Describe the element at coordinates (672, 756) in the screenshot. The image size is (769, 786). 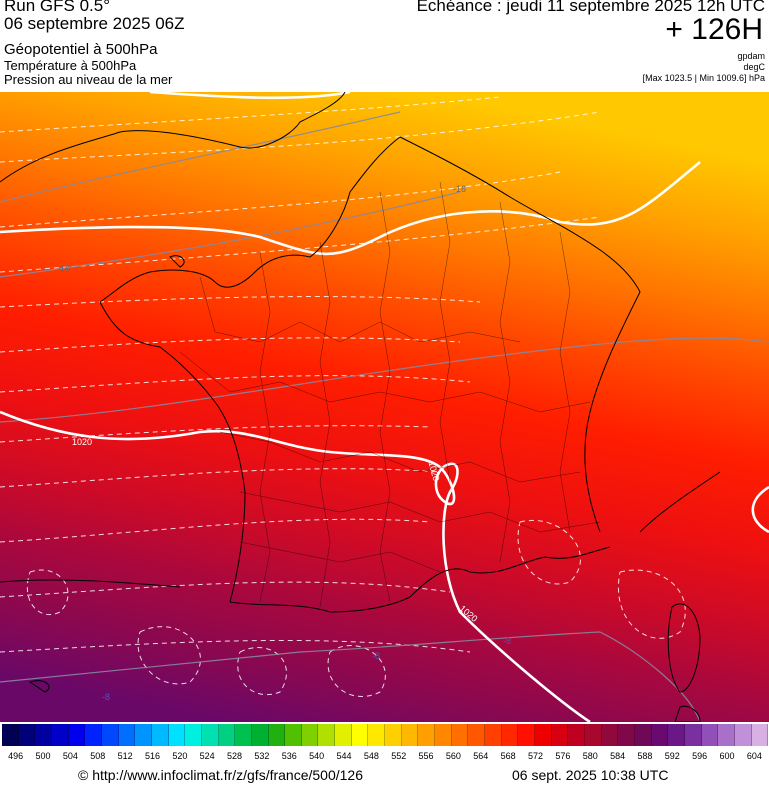
I see `scale-label: 592` at that location.